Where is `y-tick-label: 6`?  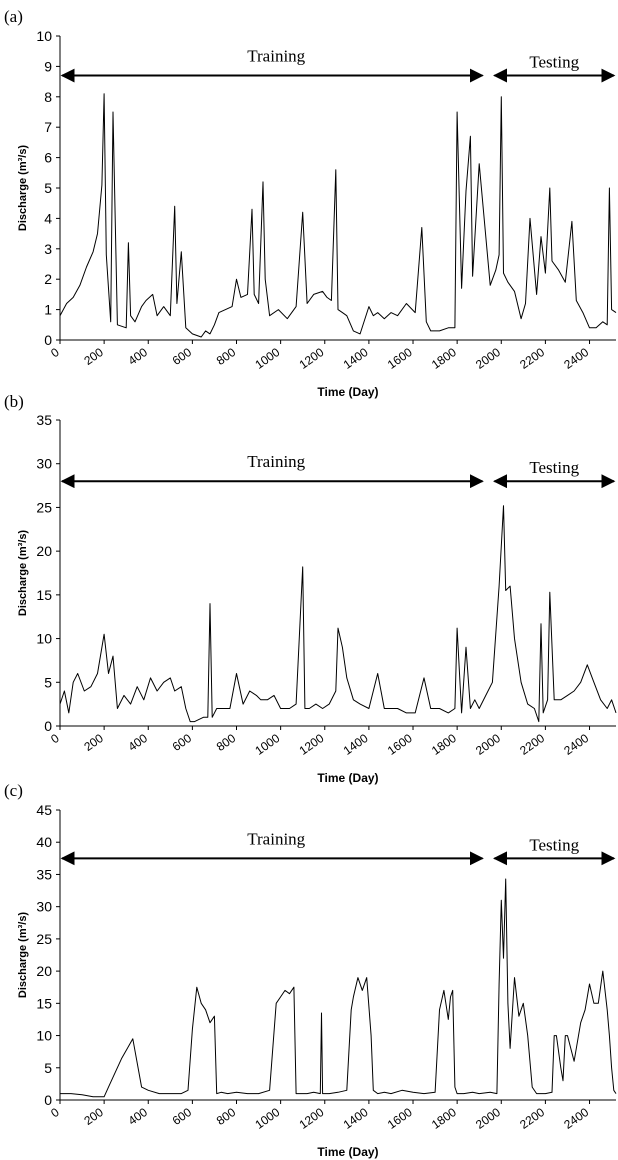 y-tick-label: 6 is located at coordinates (48, 158).